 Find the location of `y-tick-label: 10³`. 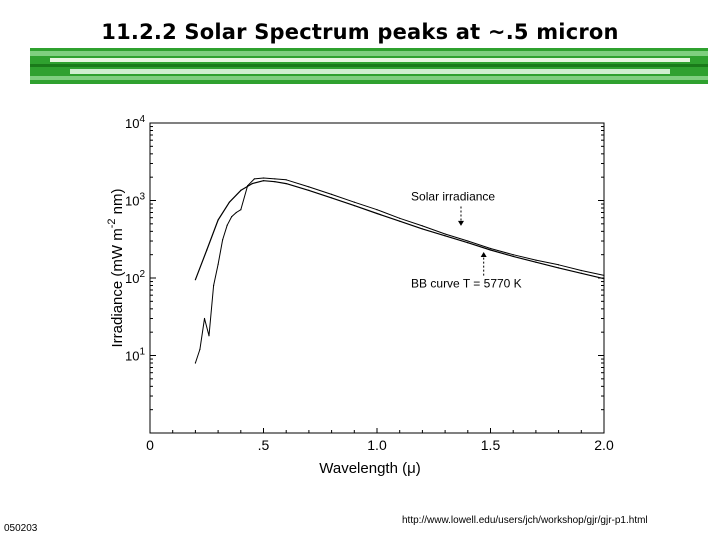

y-tick-label: 10³ is located at coordinates (135, 200).